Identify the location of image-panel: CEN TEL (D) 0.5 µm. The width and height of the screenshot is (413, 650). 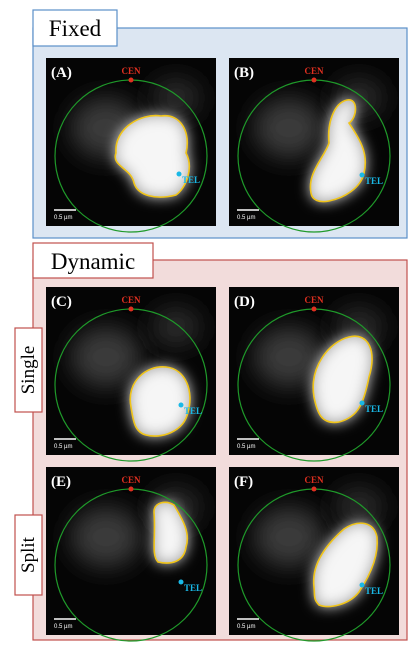
(314, 374).